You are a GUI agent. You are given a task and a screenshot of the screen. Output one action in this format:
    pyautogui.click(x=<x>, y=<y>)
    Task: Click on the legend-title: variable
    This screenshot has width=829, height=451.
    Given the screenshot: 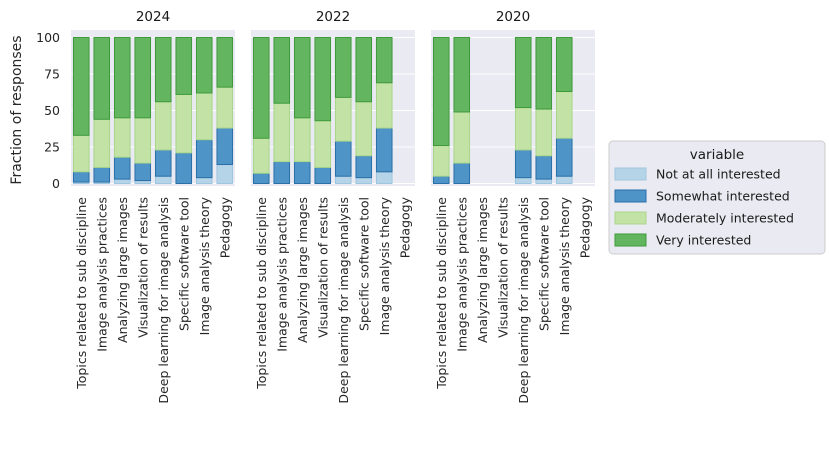 What is the action you would take?
    pyautogui.click(x=717, y=155)
    